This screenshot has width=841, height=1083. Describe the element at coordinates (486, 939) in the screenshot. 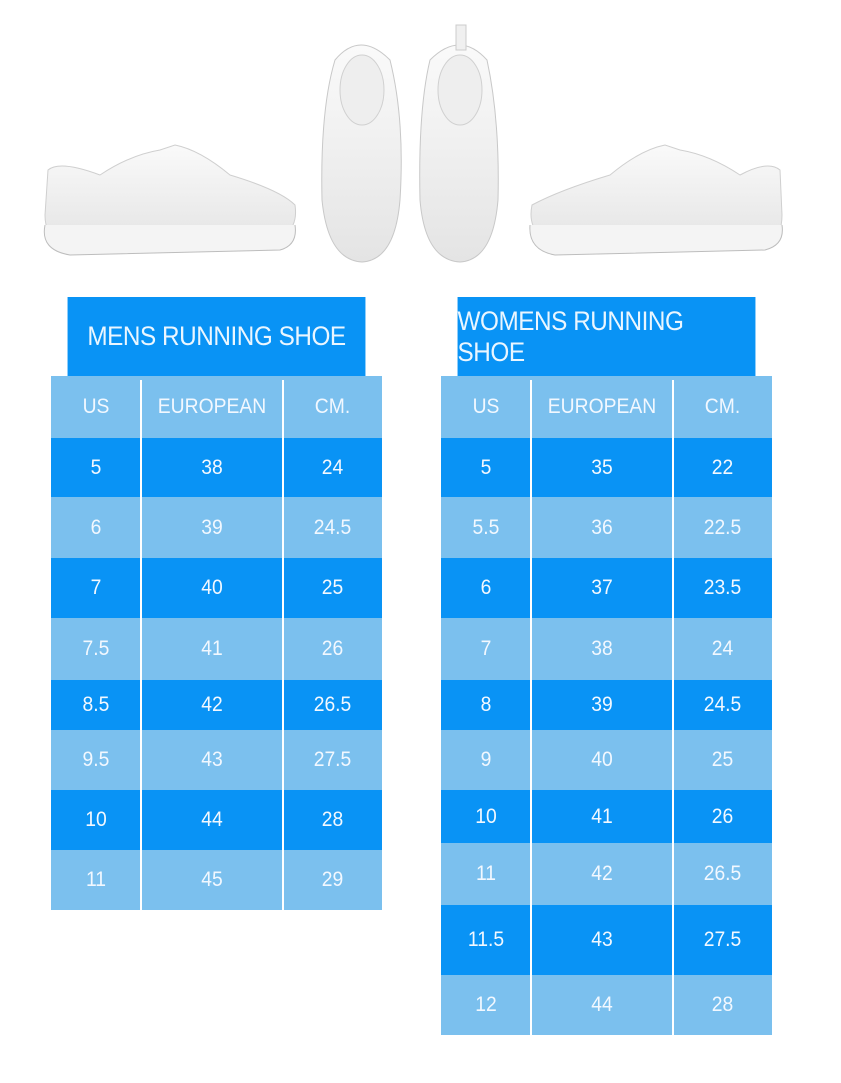

I see `us-size: 11.5` at that location.